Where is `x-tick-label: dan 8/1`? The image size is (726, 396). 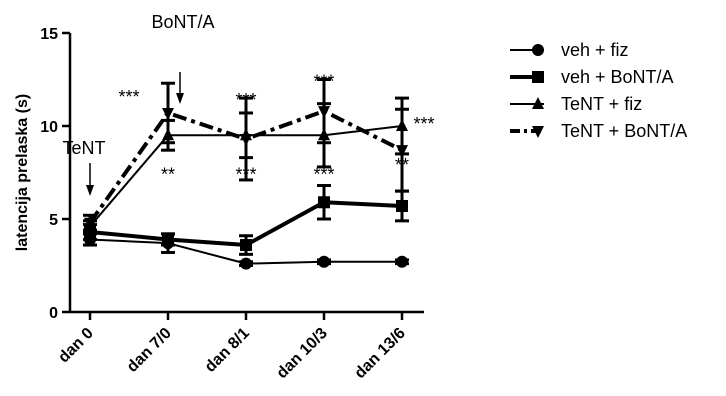 x-tick-label: dan 8/1 is located at coordinates (227, 350).